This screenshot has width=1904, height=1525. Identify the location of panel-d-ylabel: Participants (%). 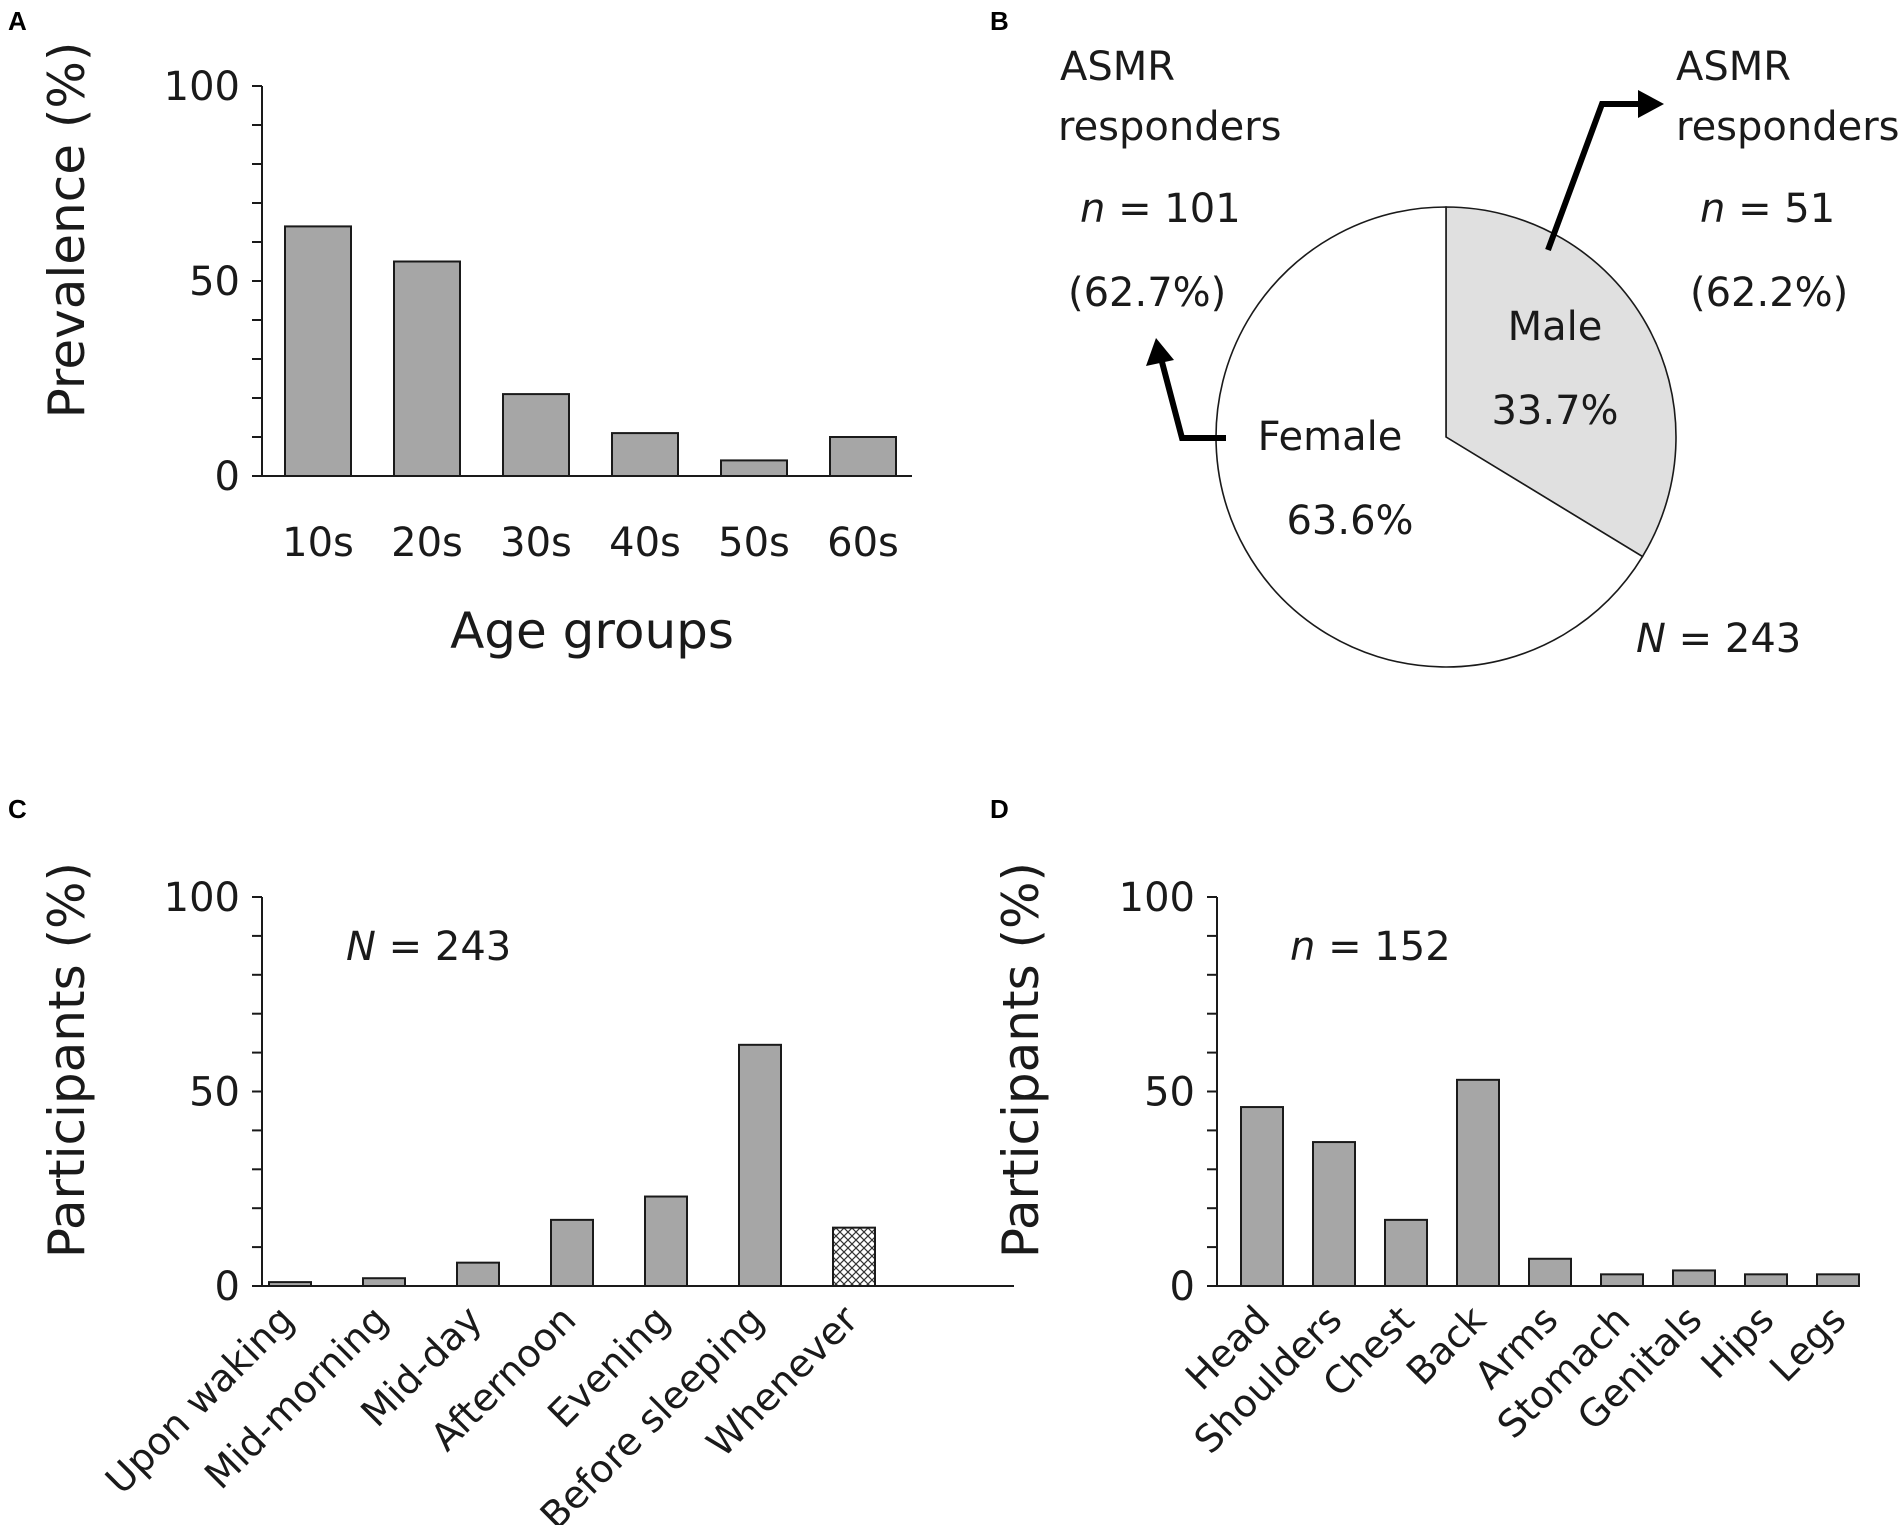
(1021, 1060).